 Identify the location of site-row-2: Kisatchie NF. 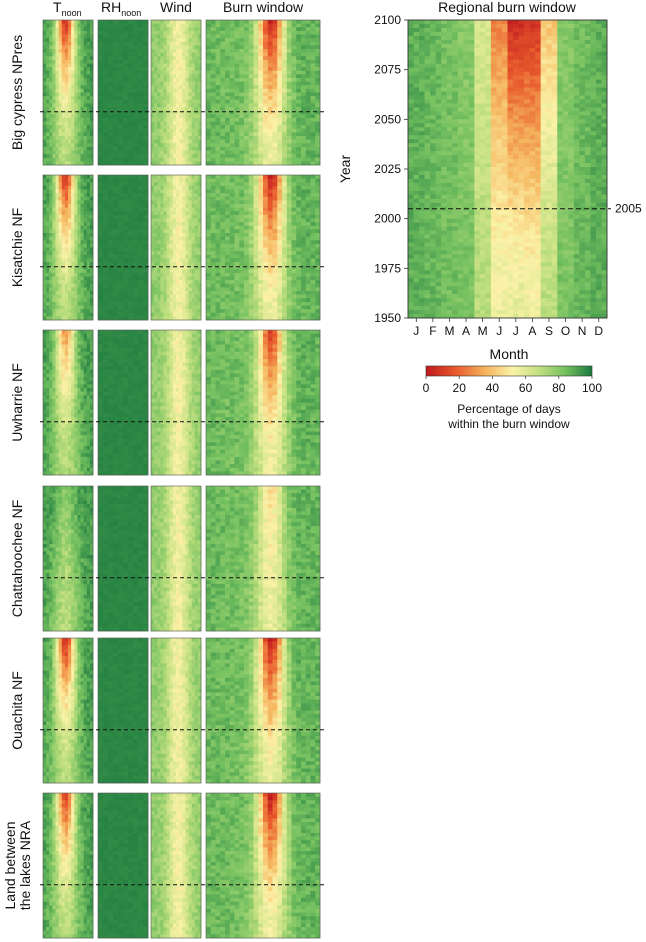
(167, 247).